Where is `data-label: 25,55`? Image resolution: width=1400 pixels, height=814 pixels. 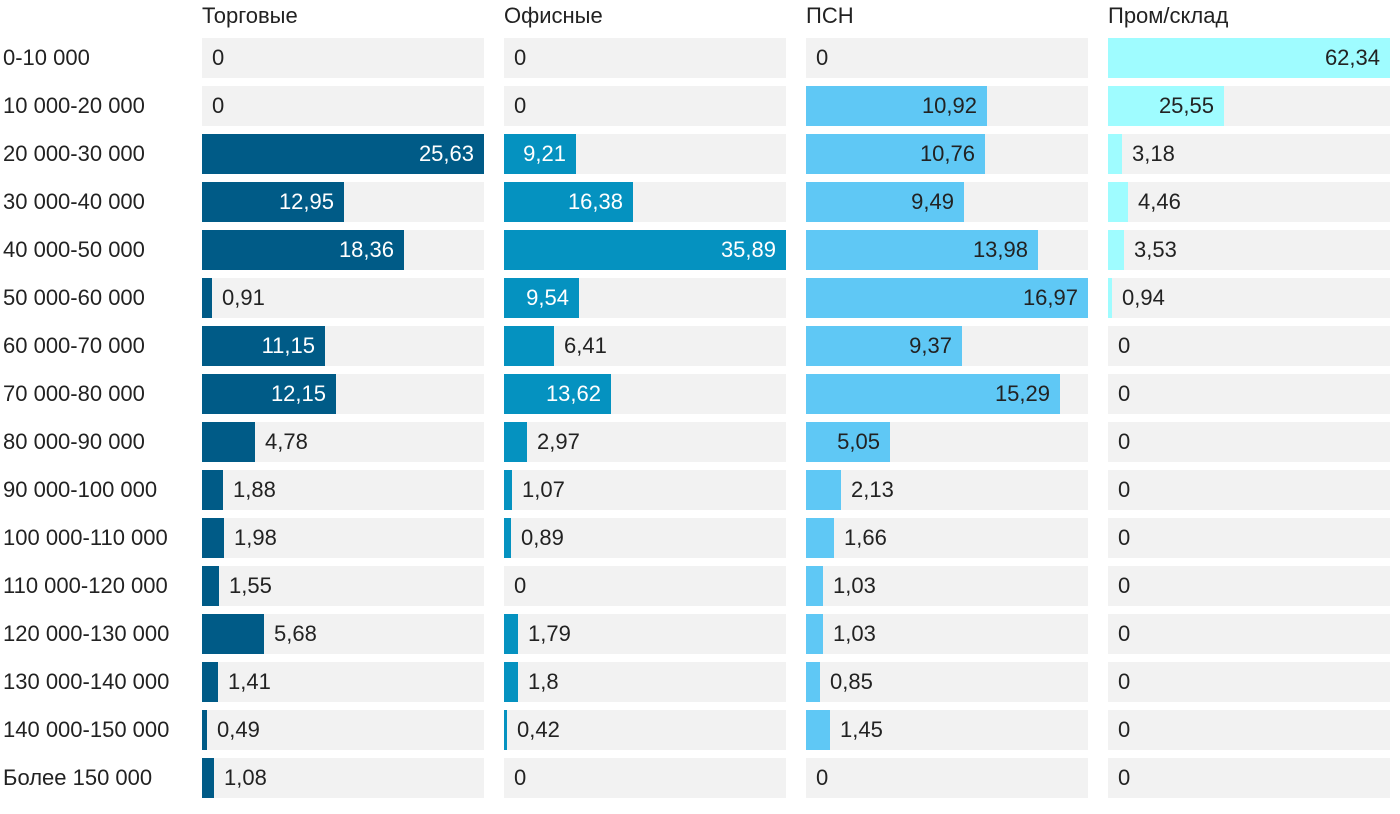
data-label: 25,55 is located at coordinates (1186, 105).